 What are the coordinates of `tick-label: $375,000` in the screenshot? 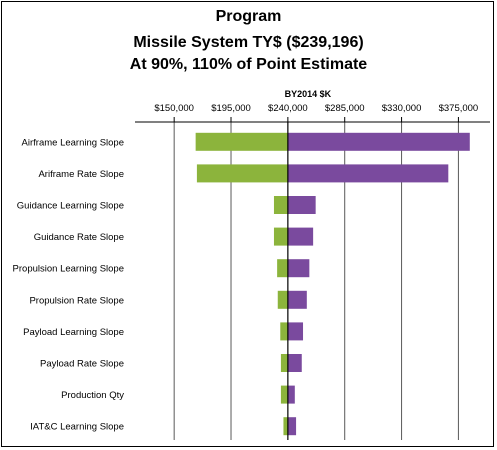 It's located at (459, 108).